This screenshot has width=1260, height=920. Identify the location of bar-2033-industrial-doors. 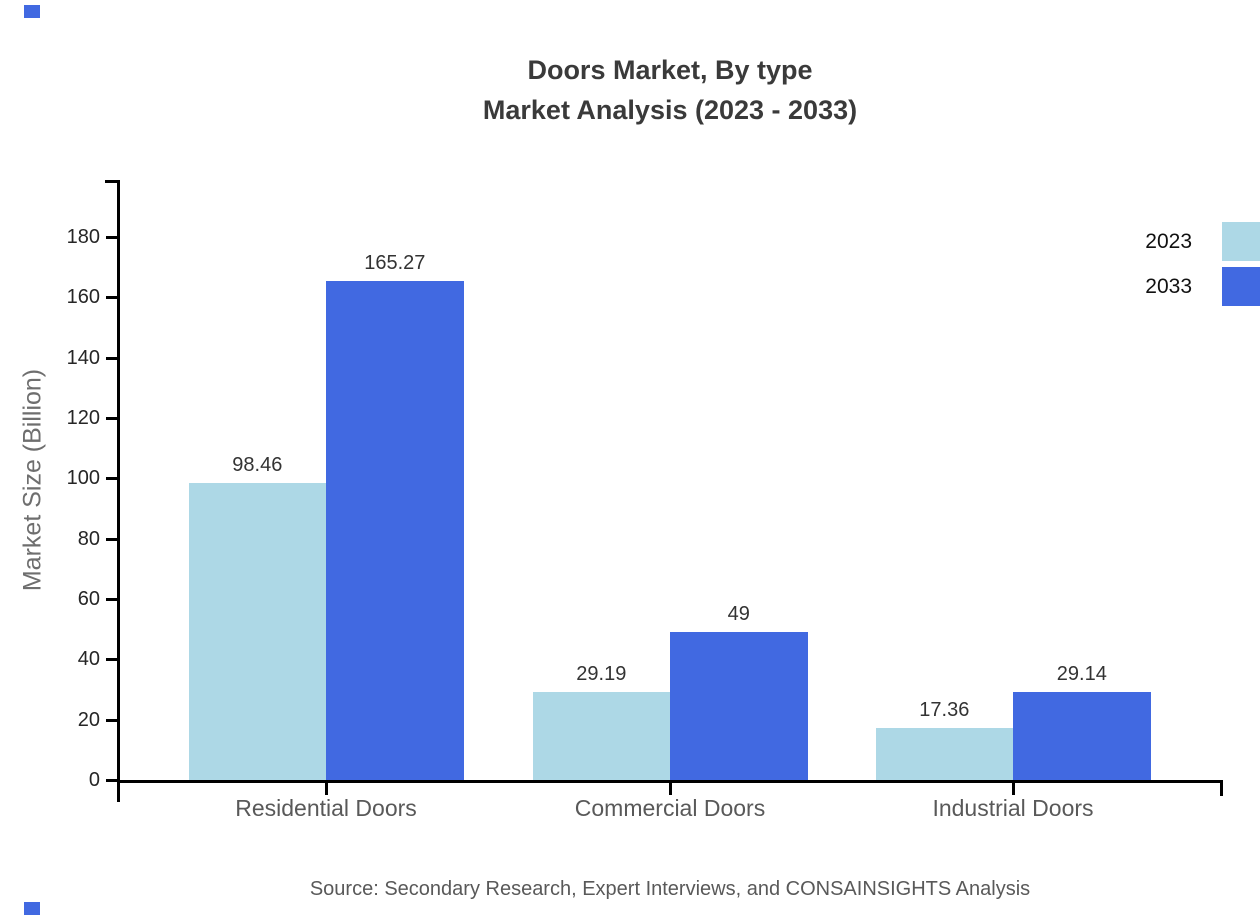
(1082, 736).